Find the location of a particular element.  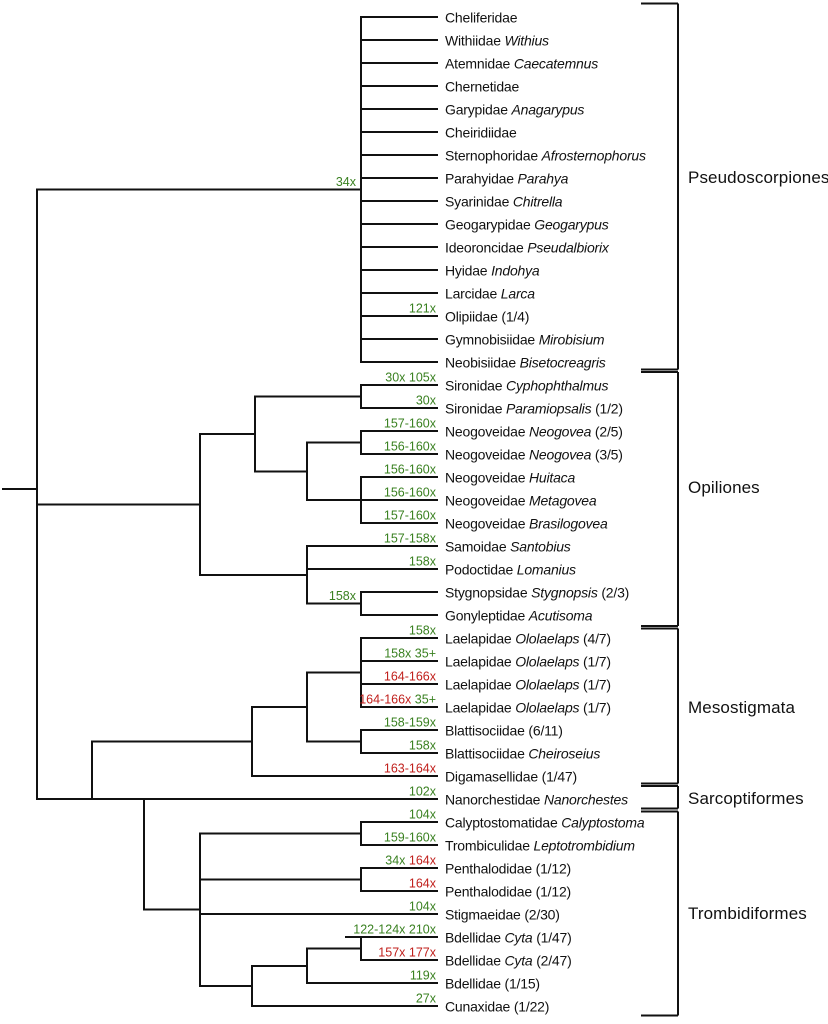

taxon-label: Cheliferidae is located at coordinates (481, 18).